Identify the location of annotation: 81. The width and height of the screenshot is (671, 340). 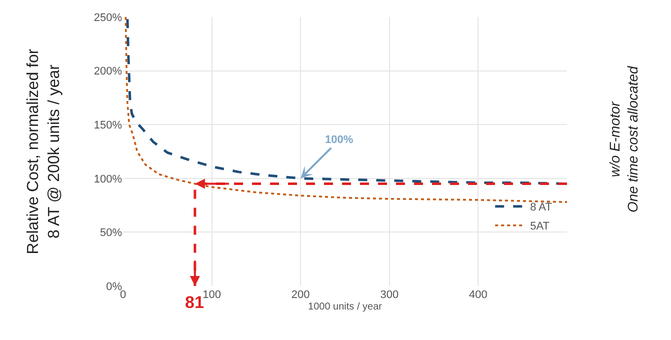
(194, 302).